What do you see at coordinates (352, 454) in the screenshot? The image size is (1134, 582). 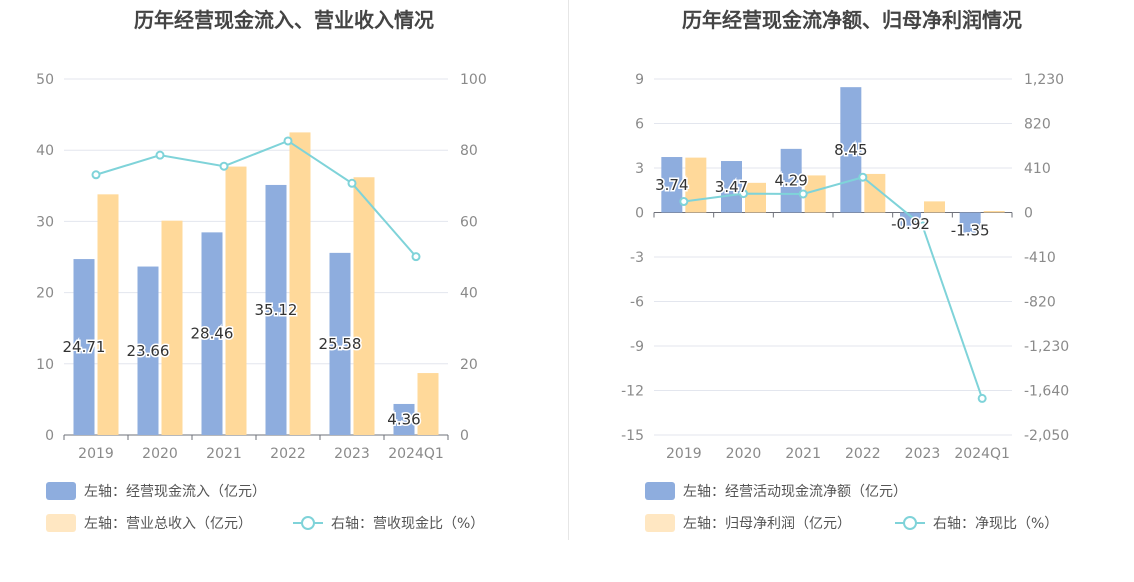 I see `x-tick-label: 2023` at bounding box center [352, 454].